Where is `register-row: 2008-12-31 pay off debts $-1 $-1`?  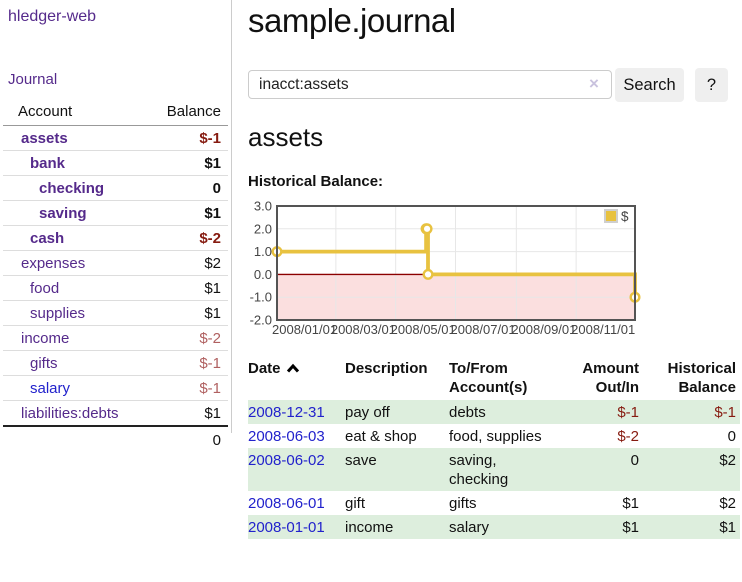
register-row: 2008-12-31 pay off debts $-1 $-1 is located at coordinates (494, 412).